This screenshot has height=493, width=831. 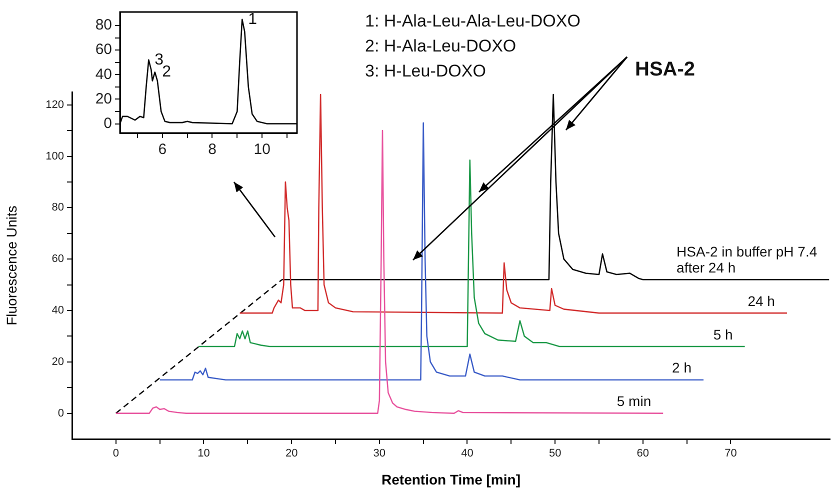 I want to click on annotation: 3, so click(x=159, y=59).